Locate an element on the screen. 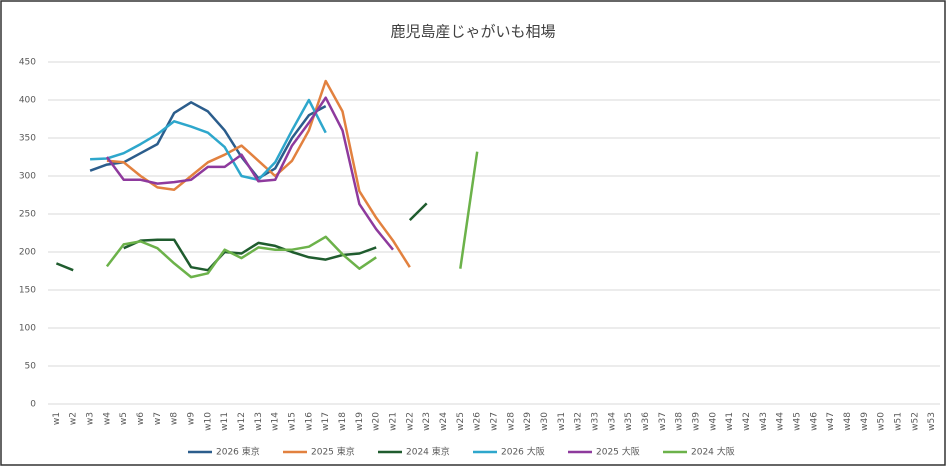 This screenshot has height=466, width=946. x-tick-label: w4 is located at coordinates (107, 418).